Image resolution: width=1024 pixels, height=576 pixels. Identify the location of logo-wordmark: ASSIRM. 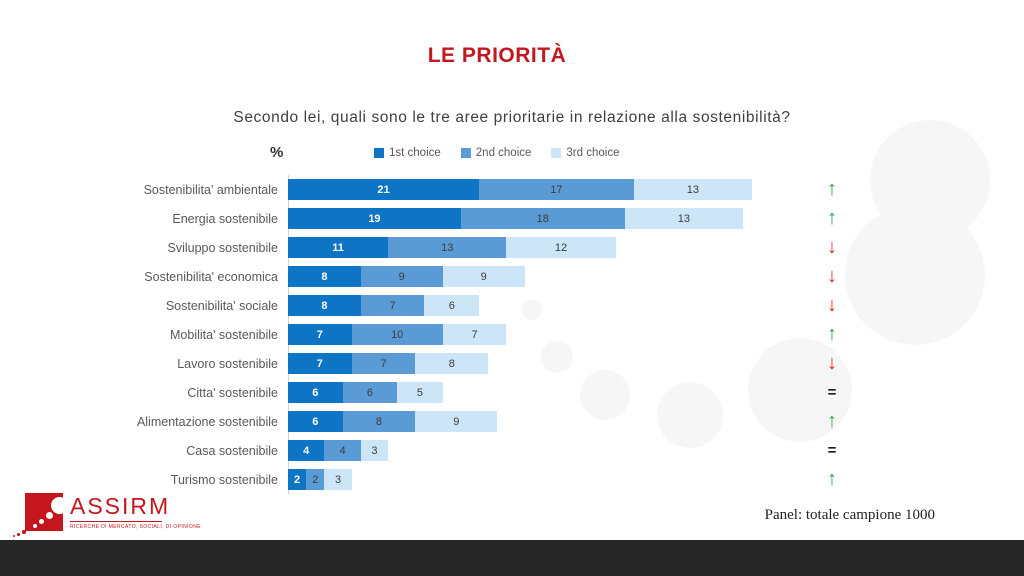
(120, 506).